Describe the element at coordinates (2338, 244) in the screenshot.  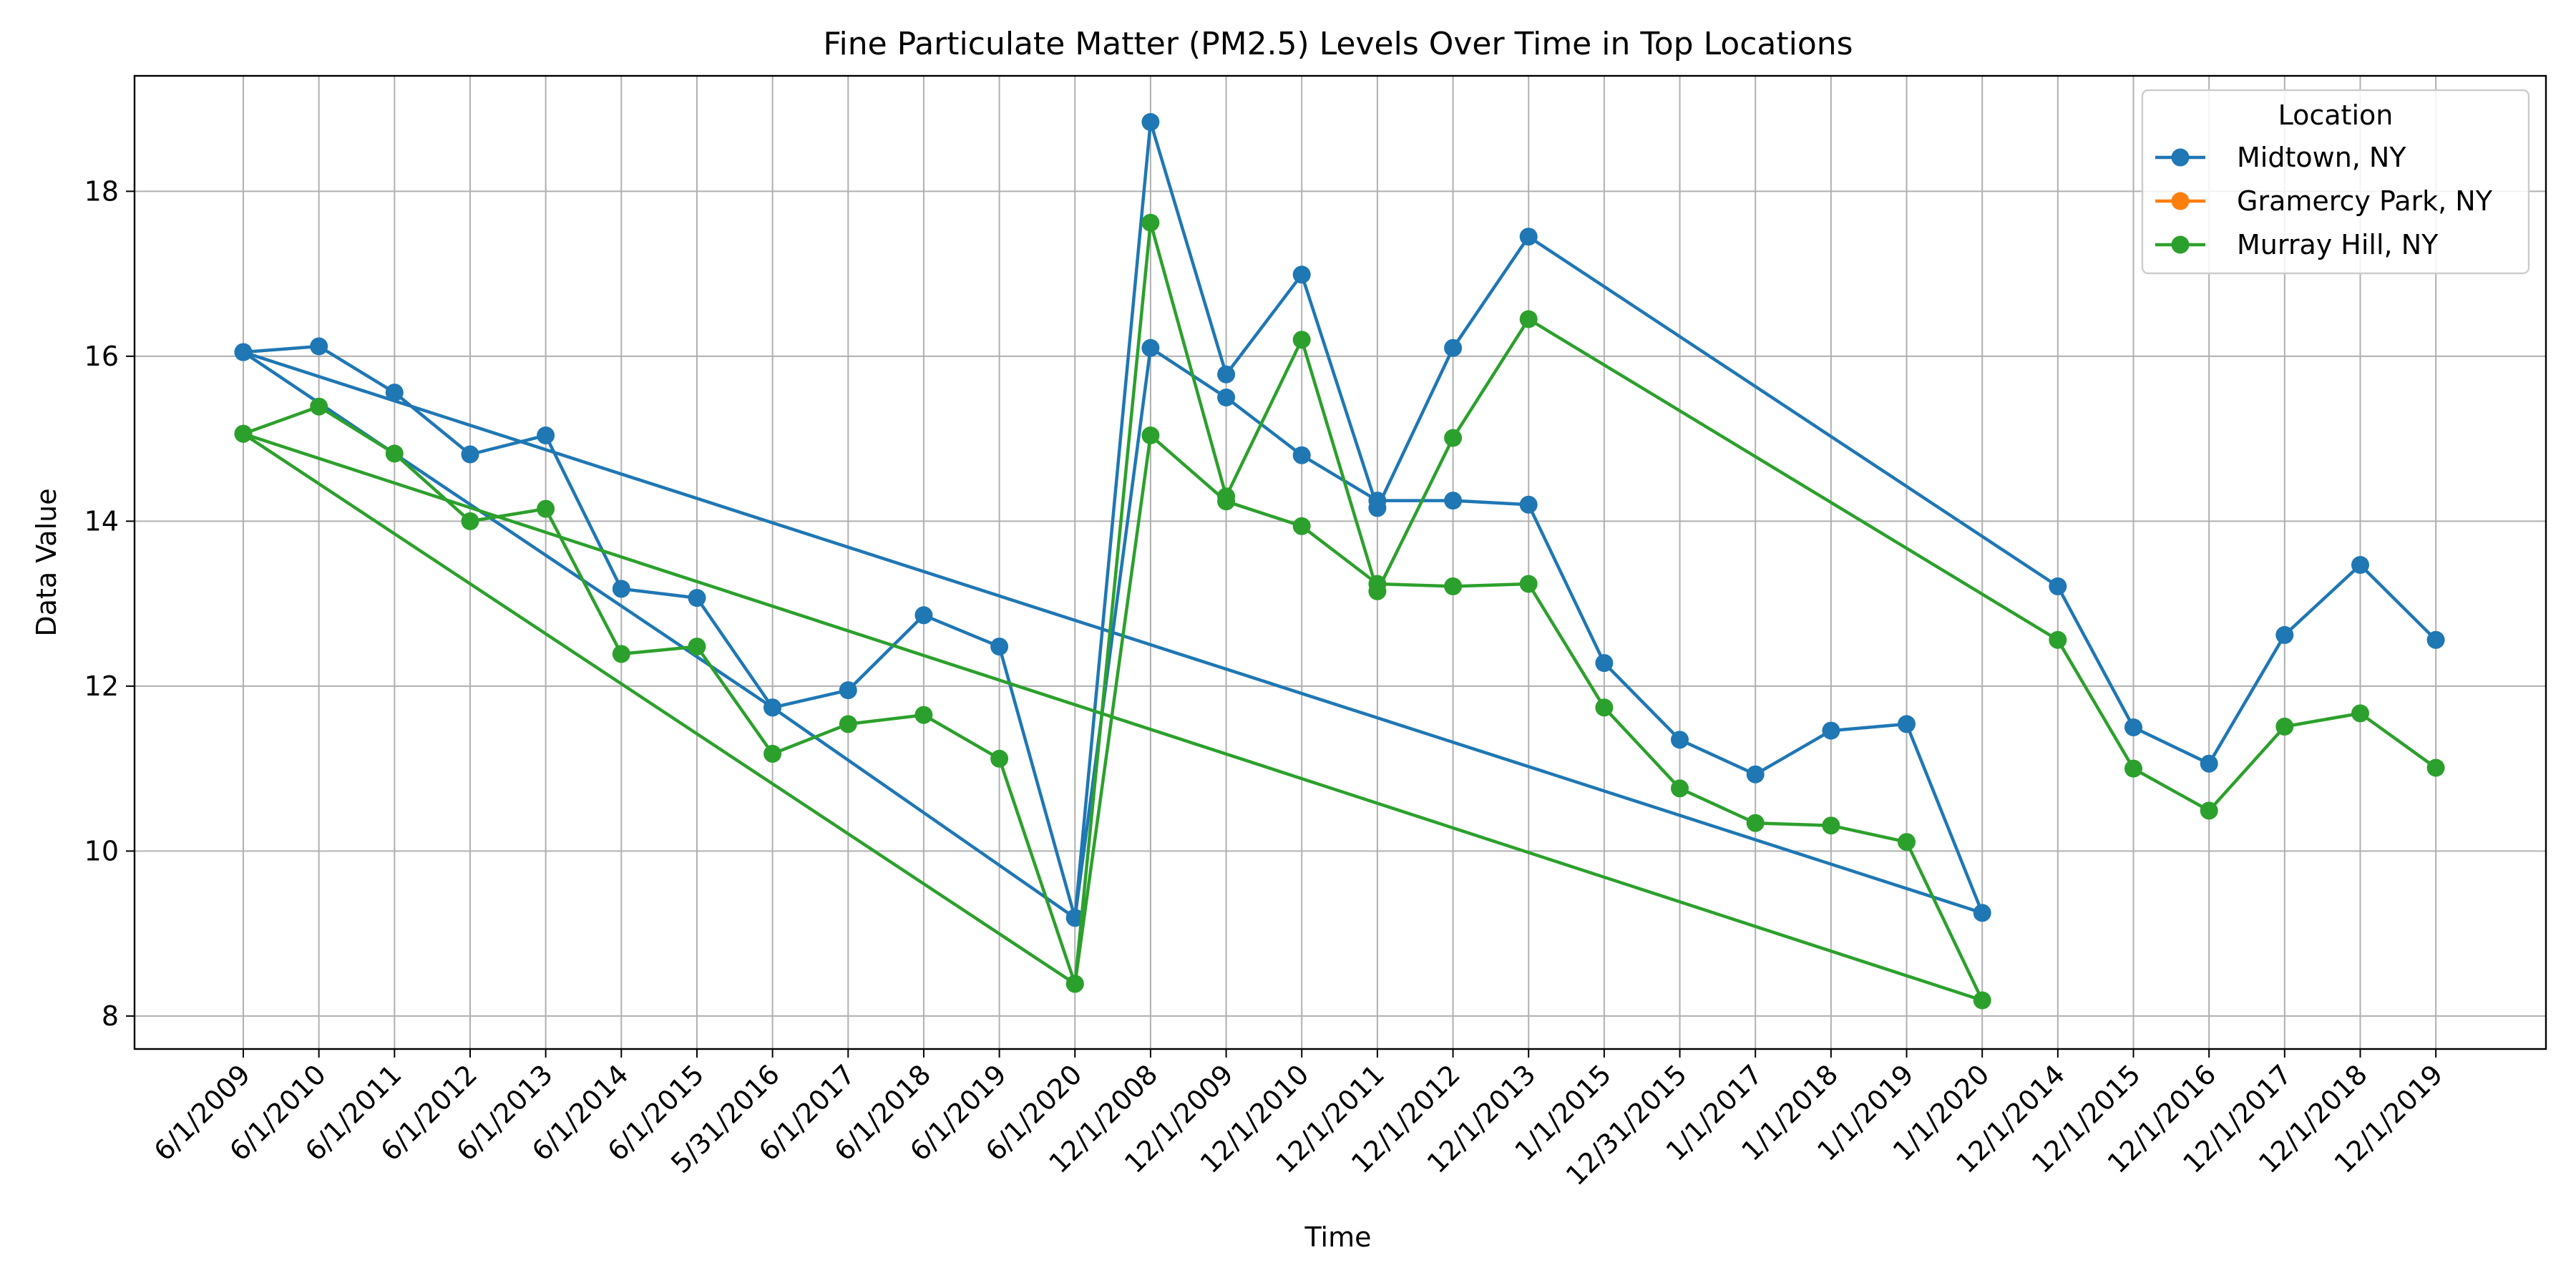
I see `legend-label: Murray Hill, NY` at that location.